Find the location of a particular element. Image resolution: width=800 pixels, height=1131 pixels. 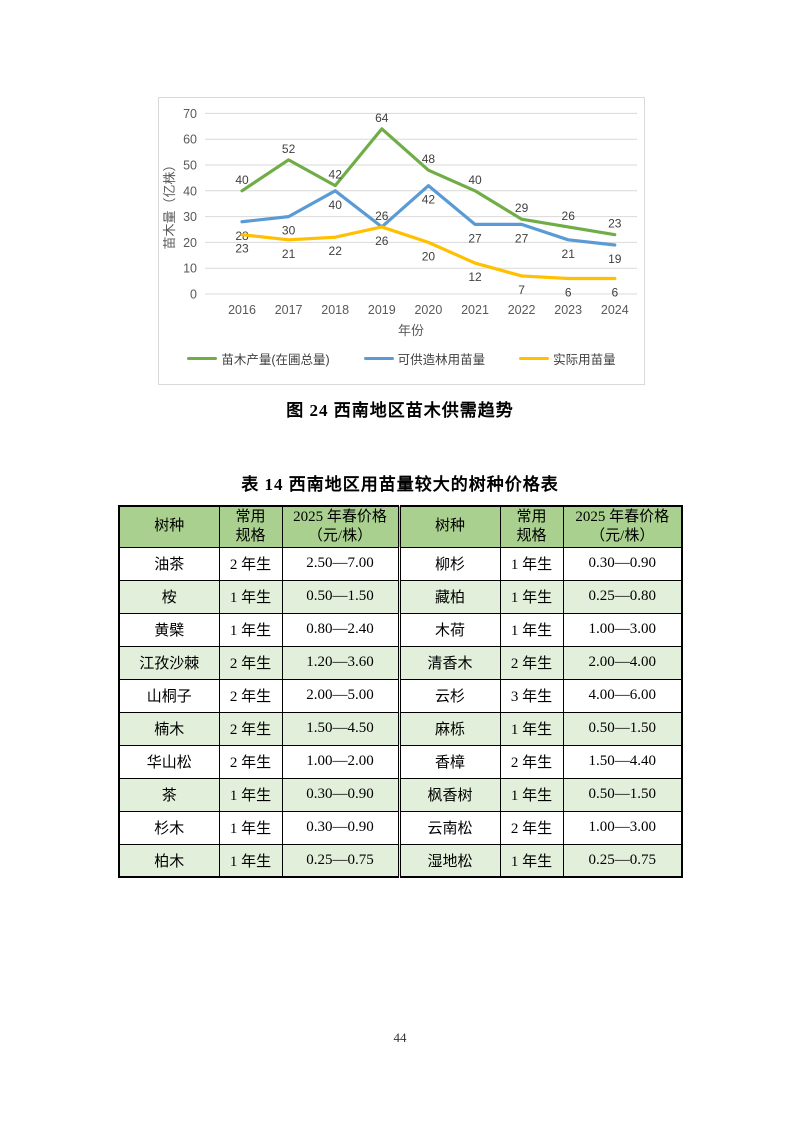

legend-label: 苗木产量(在圃总量) is located at coordinates (275, 360).